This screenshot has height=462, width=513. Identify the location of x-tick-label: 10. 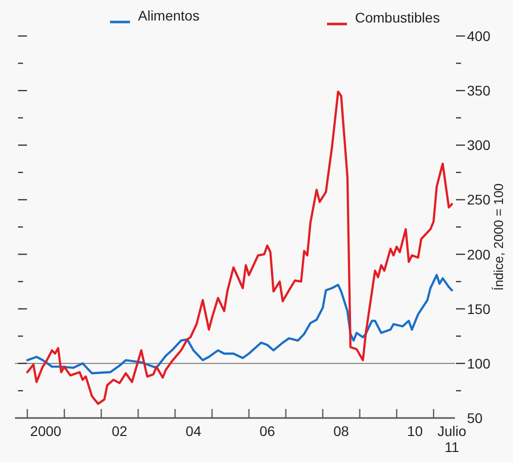
(415, 431).